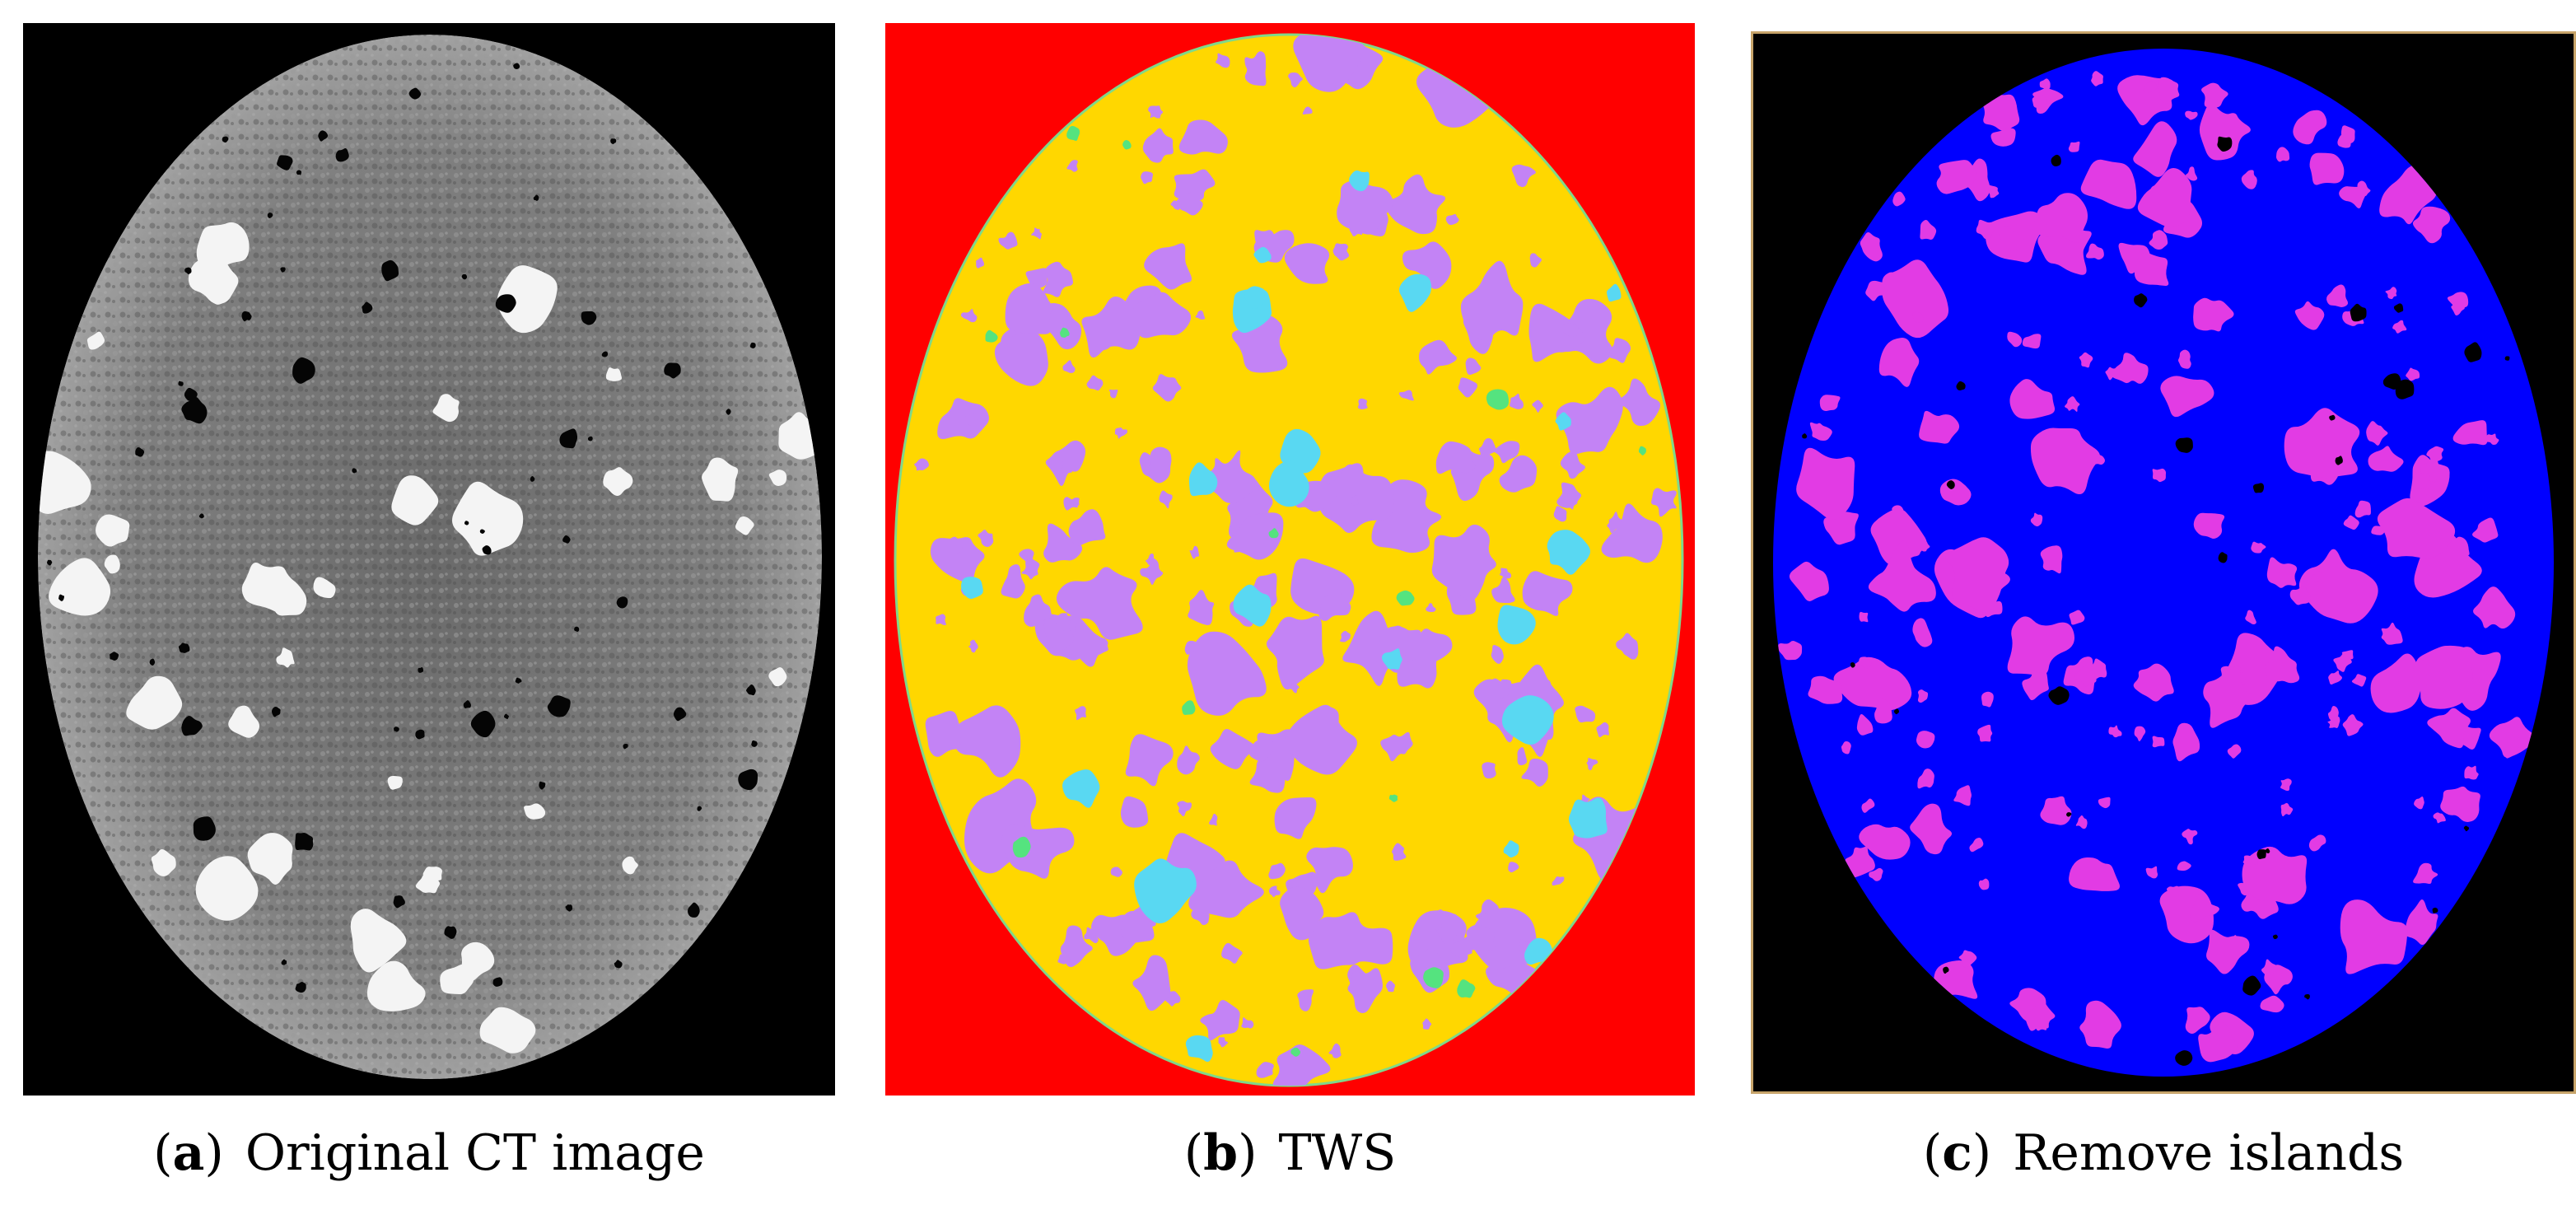 The image size is (2576, 1210). I want to click on caption-a-text: Original CT image, so click(475, 1153).